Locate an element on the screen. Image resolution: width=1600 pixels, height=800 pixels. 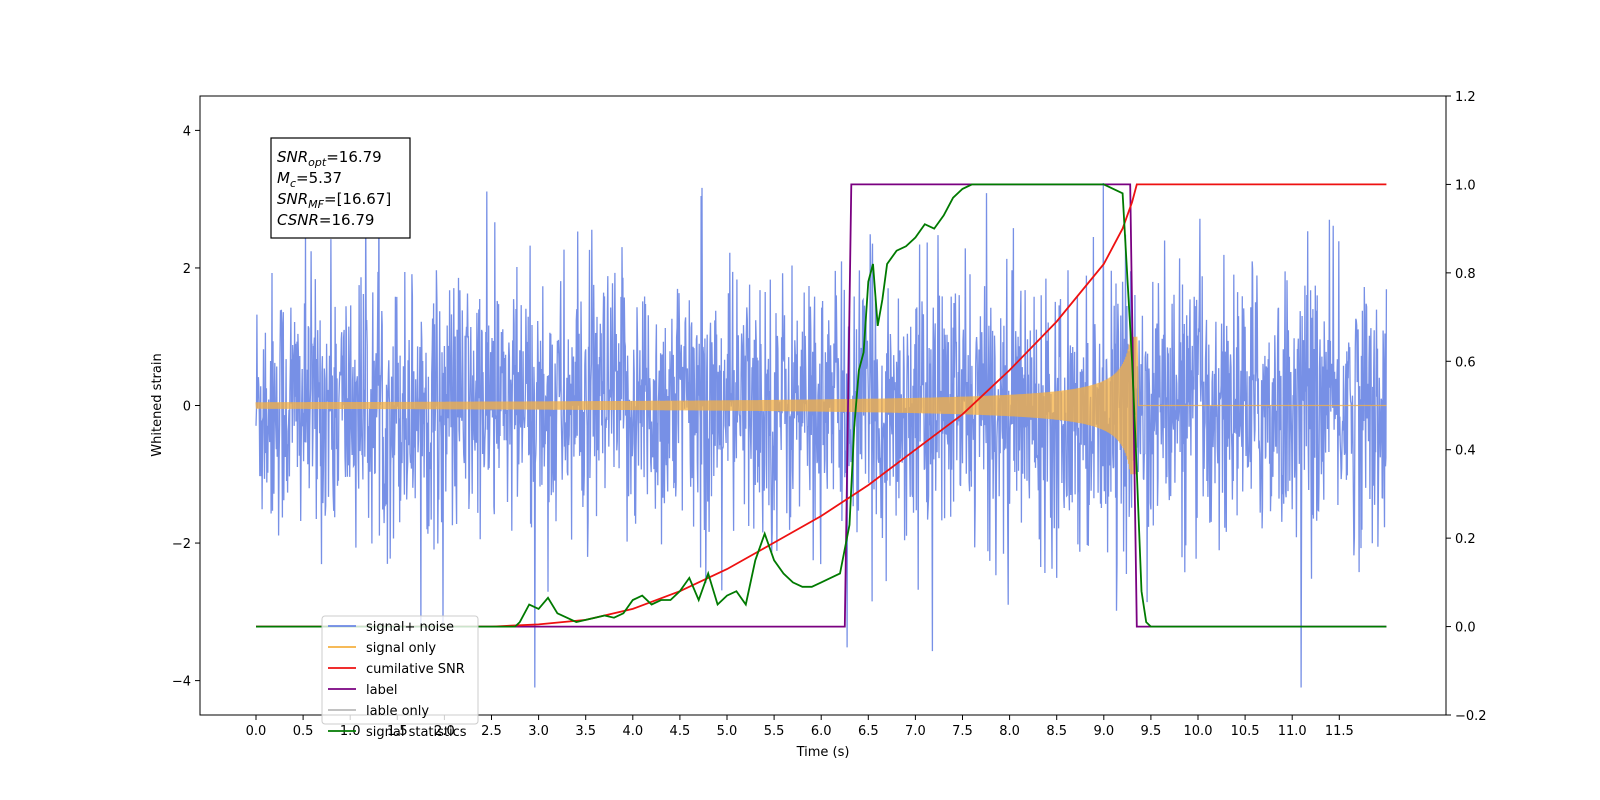
x-tick-label: 9.0 is located at coordinates (1103, 731).